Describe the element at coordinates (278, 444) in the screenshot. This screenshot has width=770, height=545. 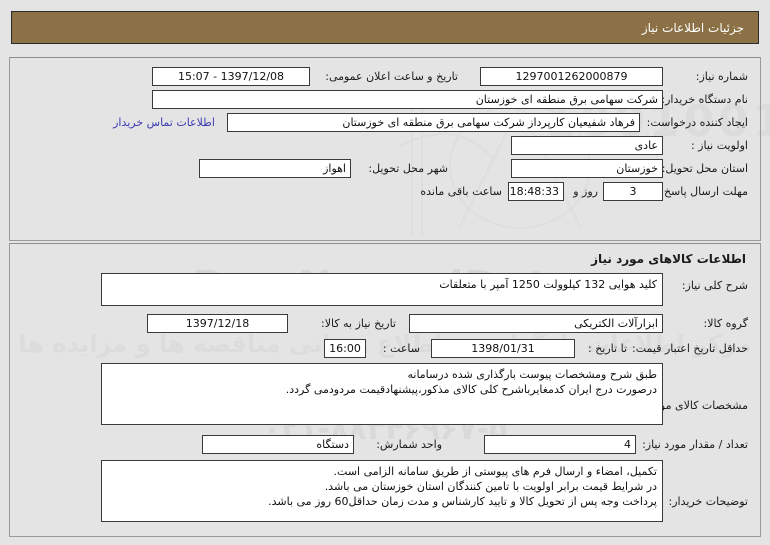
I see `field-unit: دستگاه` at that location.